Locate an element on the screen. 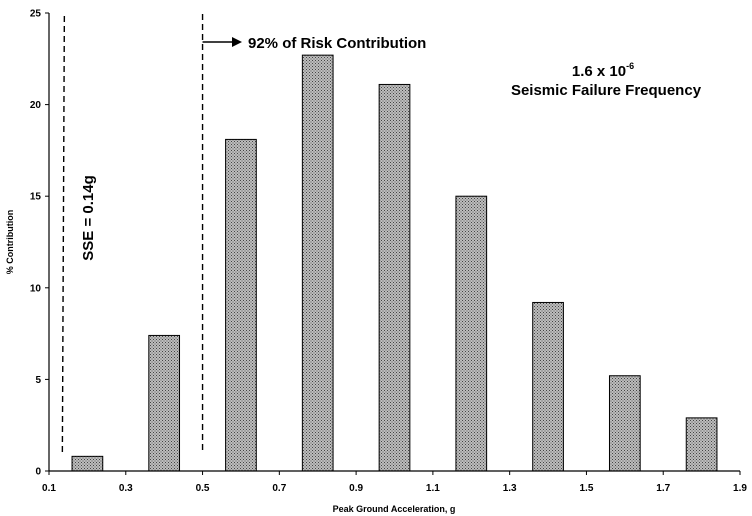  frequency-label: Seismic Failure Frequency is located at coordinates (606, 90).